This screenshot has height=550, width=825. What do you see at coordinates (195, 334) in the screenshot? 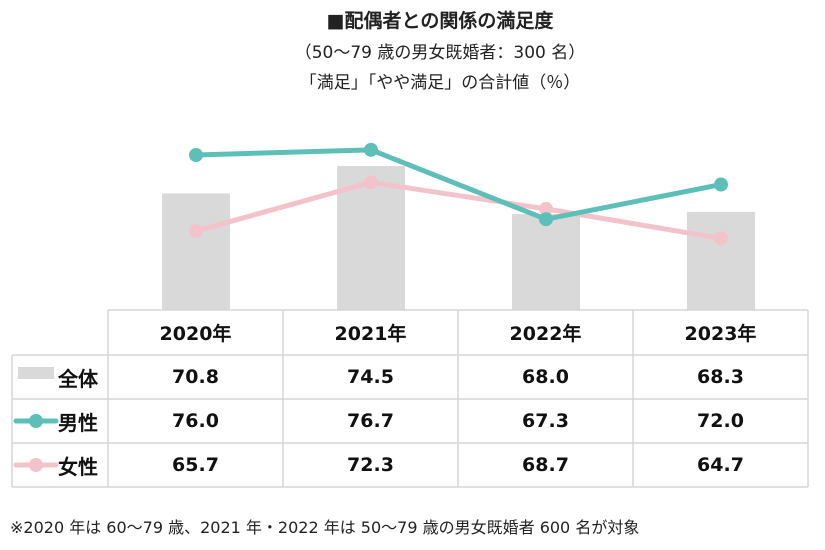
I see `column-header: 2020年` at bounding box center [195, 334].